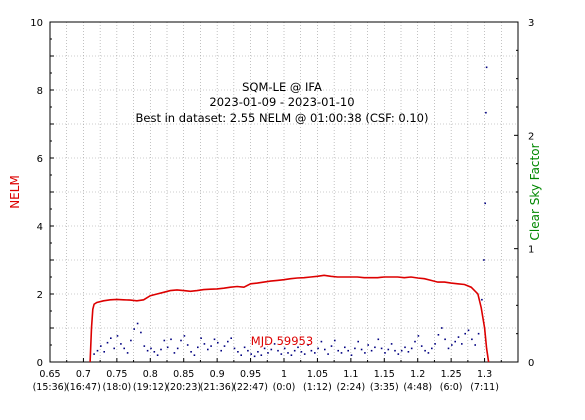 This screenshot has width=585, height=420. I want to click on x-tick-label: 0.8, so click(150, 374).